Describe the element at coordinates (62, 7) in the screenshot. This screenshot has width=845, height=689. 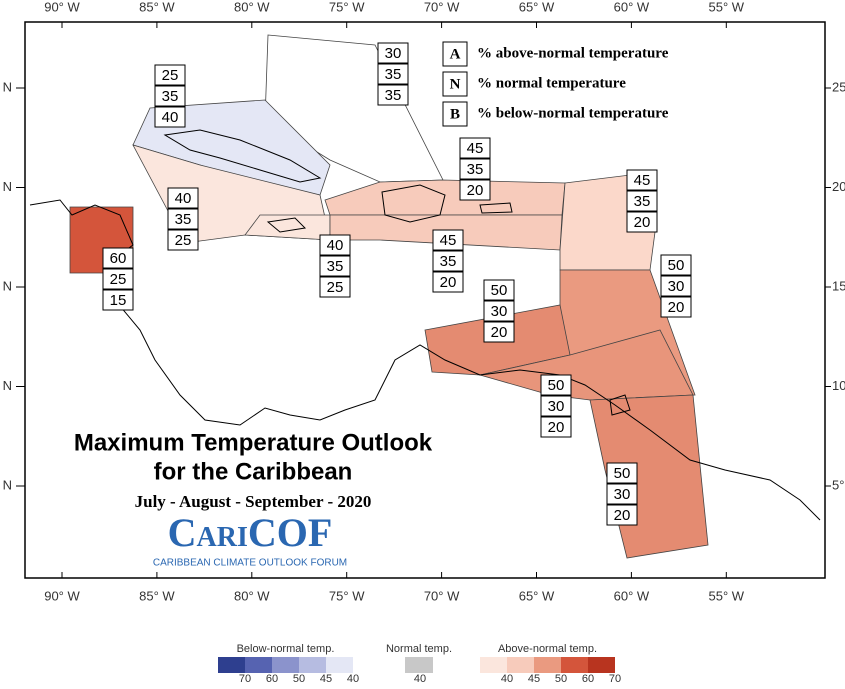
I see `lon-label-top: 90° W` at that location.